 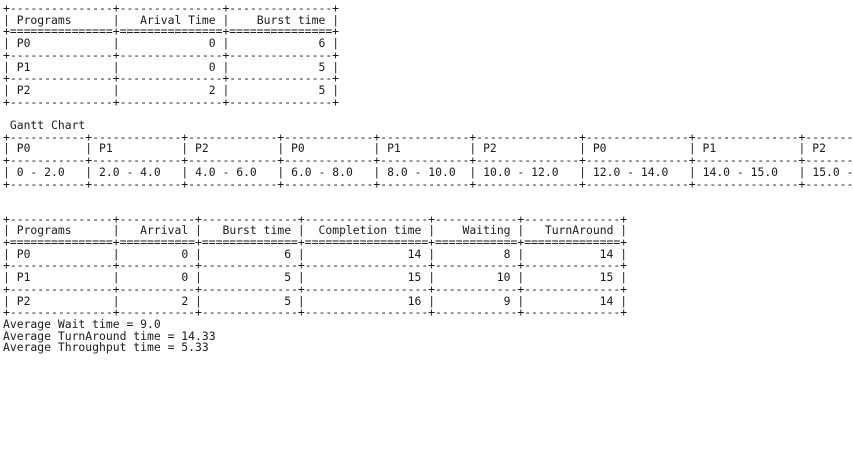 I want to click on gantt-title: Gantt Chart, so click(x=47, y=125).